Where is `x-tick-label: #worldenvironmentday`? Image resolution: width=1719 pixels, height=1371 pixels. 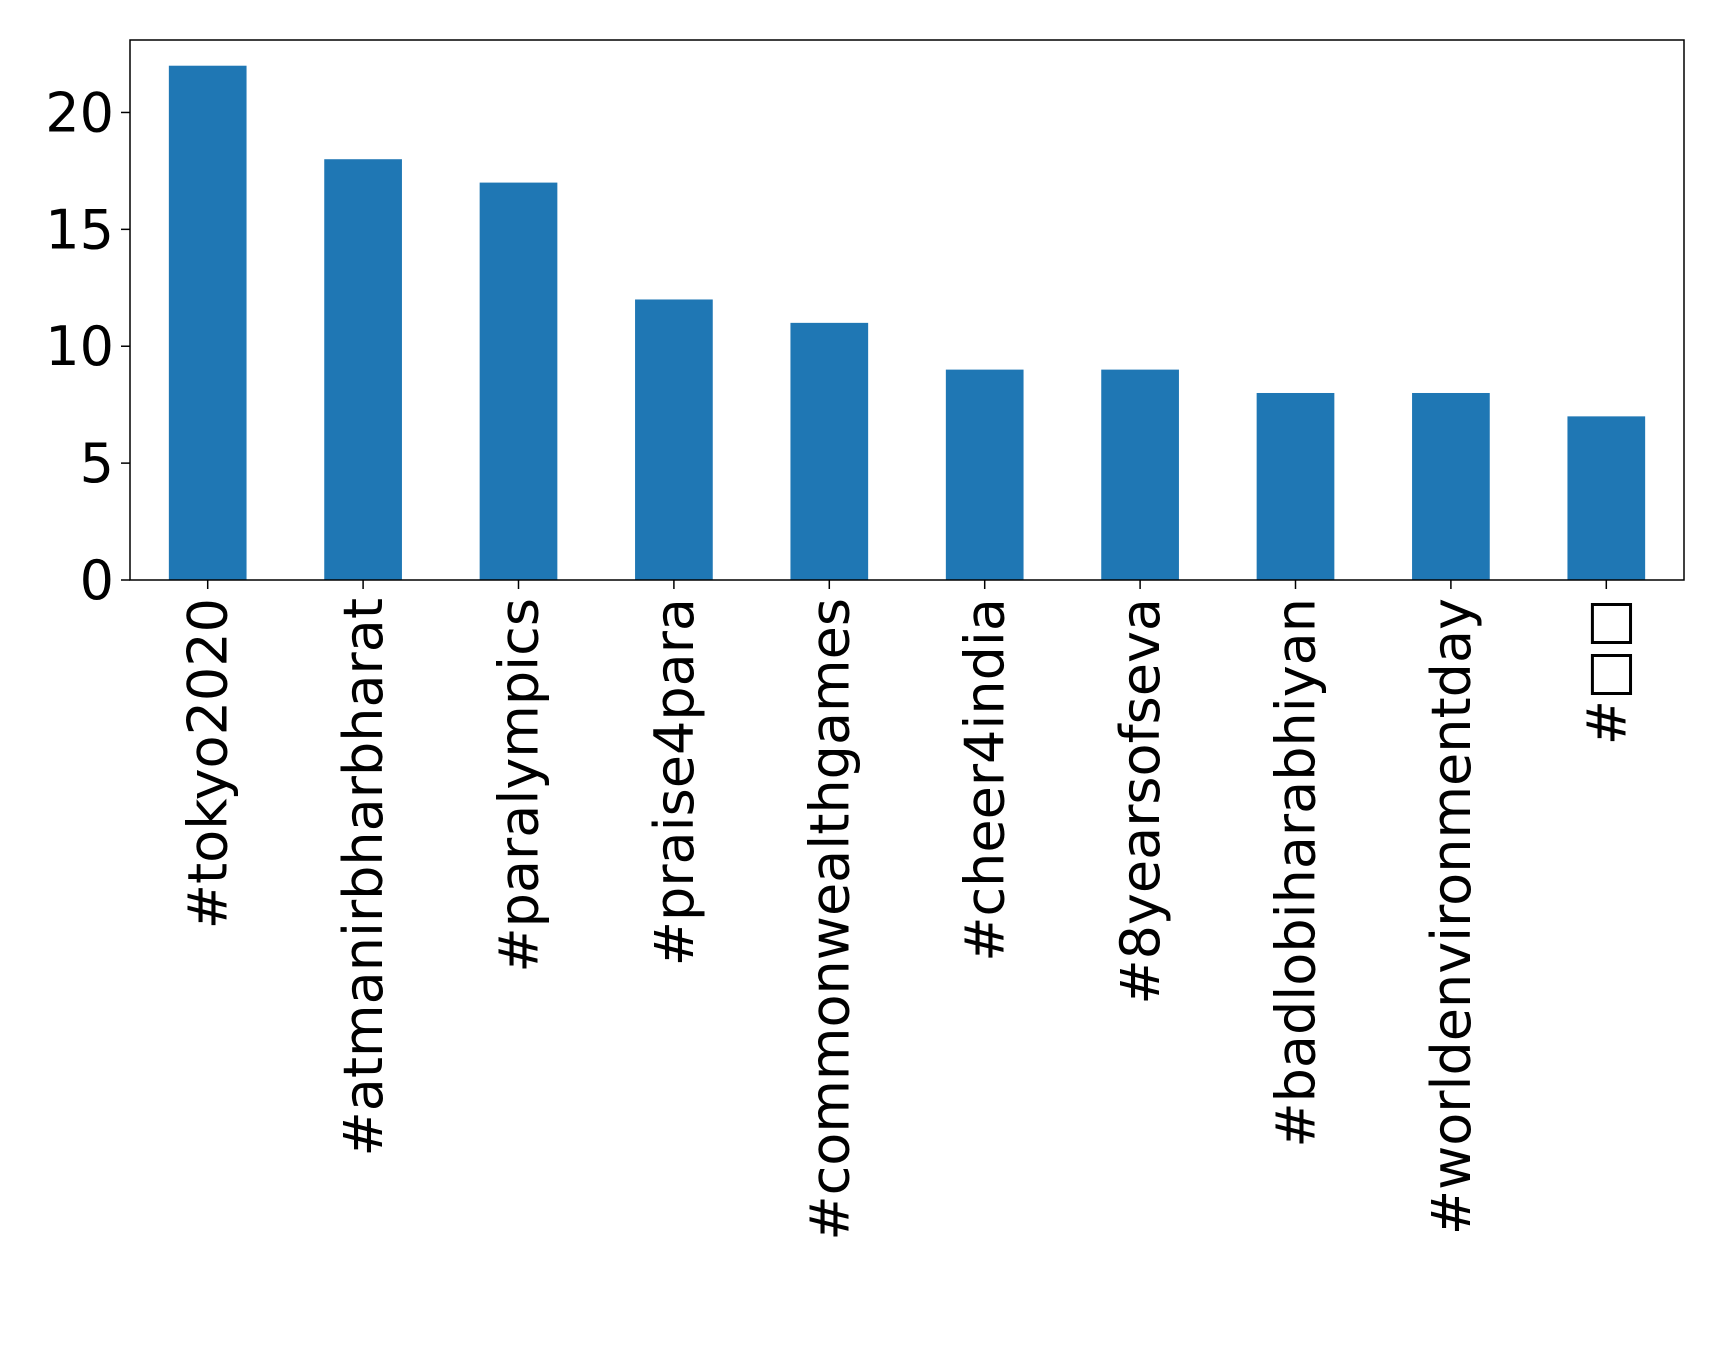 x-tick-label: #worldenvironmentday is located at coordinates (1451, 916).